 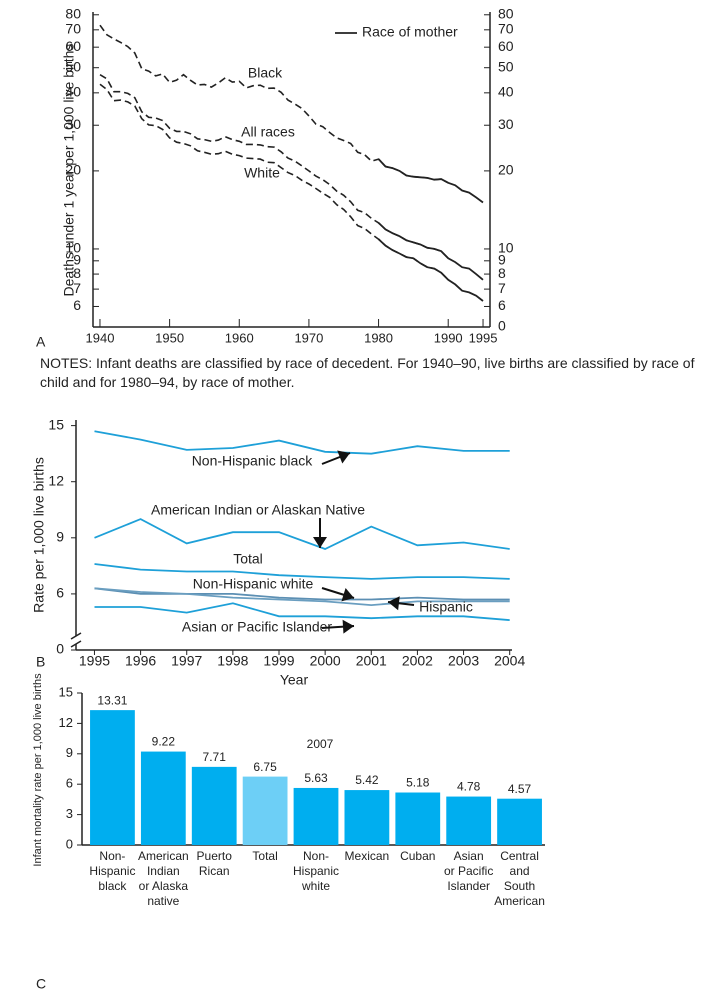 What do you see at coordinates (502, 326) in the screenshot?
I see `y2-tick-label: 0` at bounding box center [502, 326].